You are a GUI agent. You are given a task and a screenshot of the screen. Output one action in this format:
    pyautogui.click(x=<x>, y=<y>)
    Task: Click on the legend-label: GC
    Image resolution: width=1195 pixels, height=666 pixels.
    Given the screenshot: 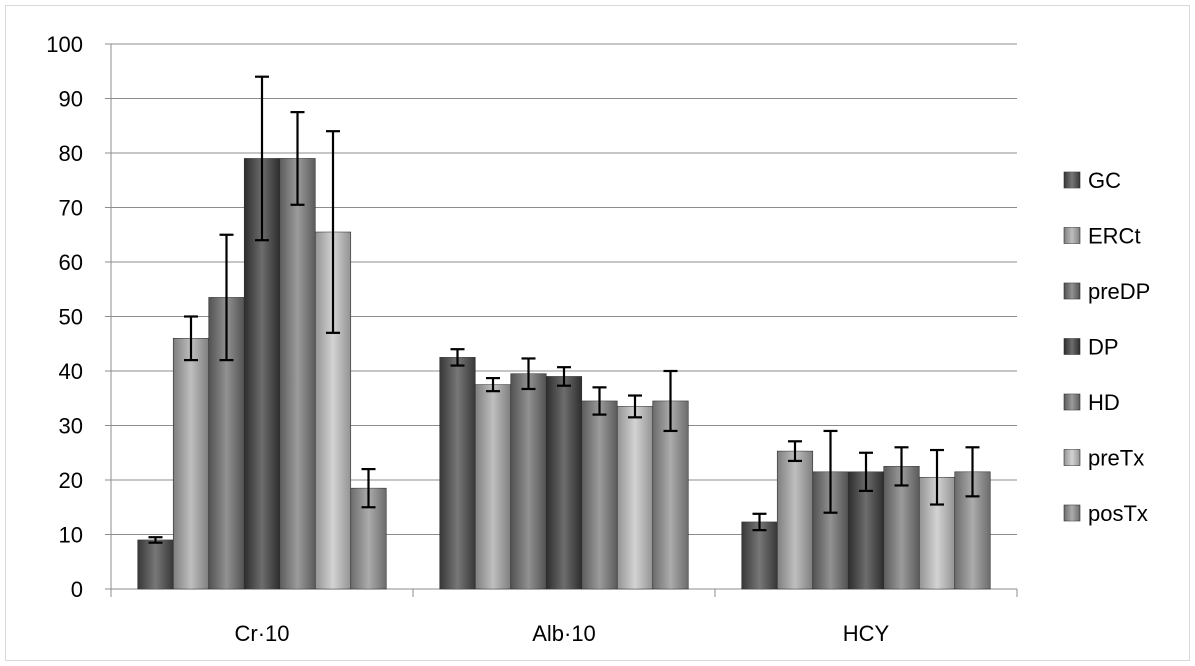 What is the action you would take?
    pyautogui.click(x=1104, y=180)
    